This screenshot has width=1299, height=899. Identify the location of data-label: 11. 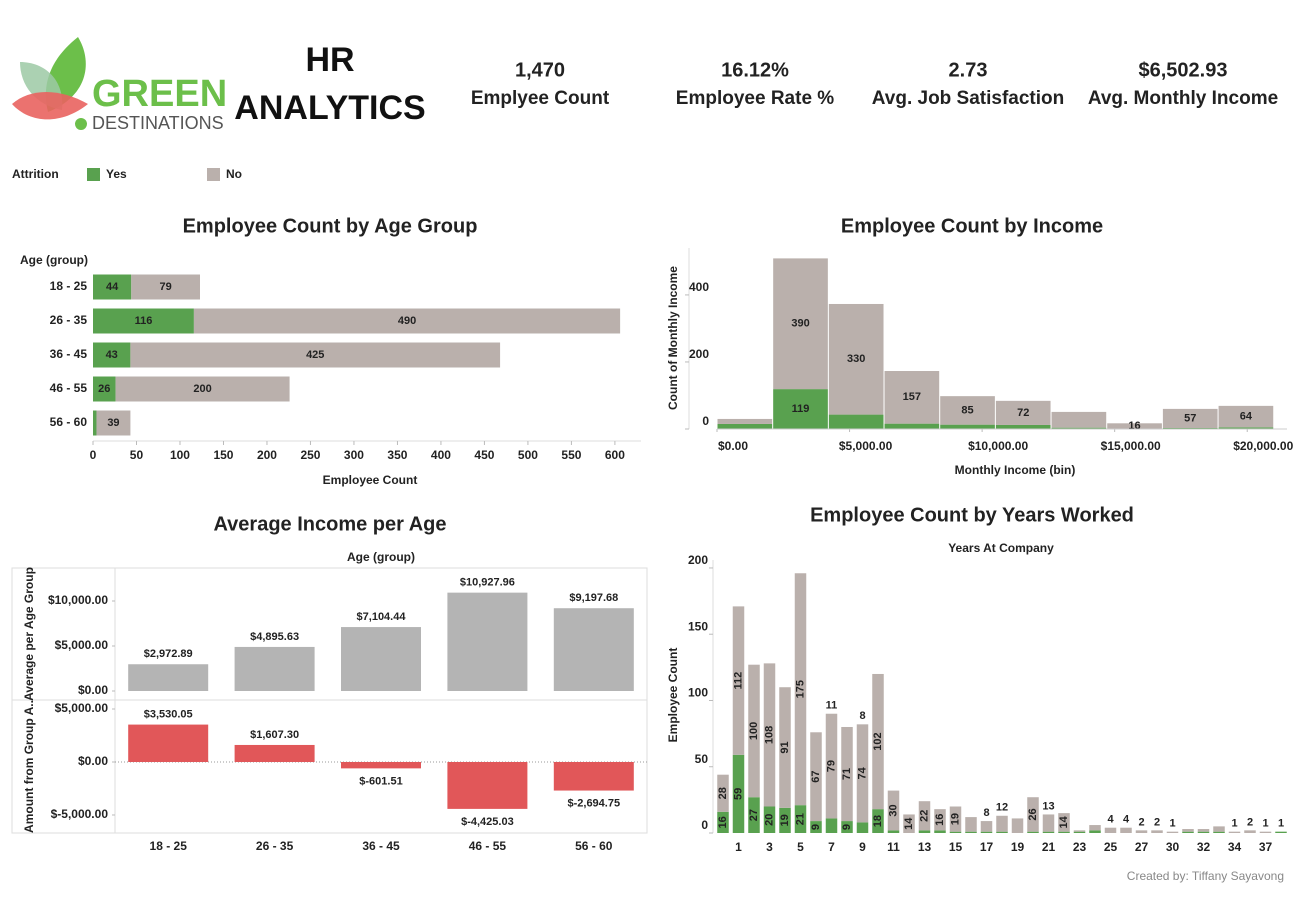
(832, 706).